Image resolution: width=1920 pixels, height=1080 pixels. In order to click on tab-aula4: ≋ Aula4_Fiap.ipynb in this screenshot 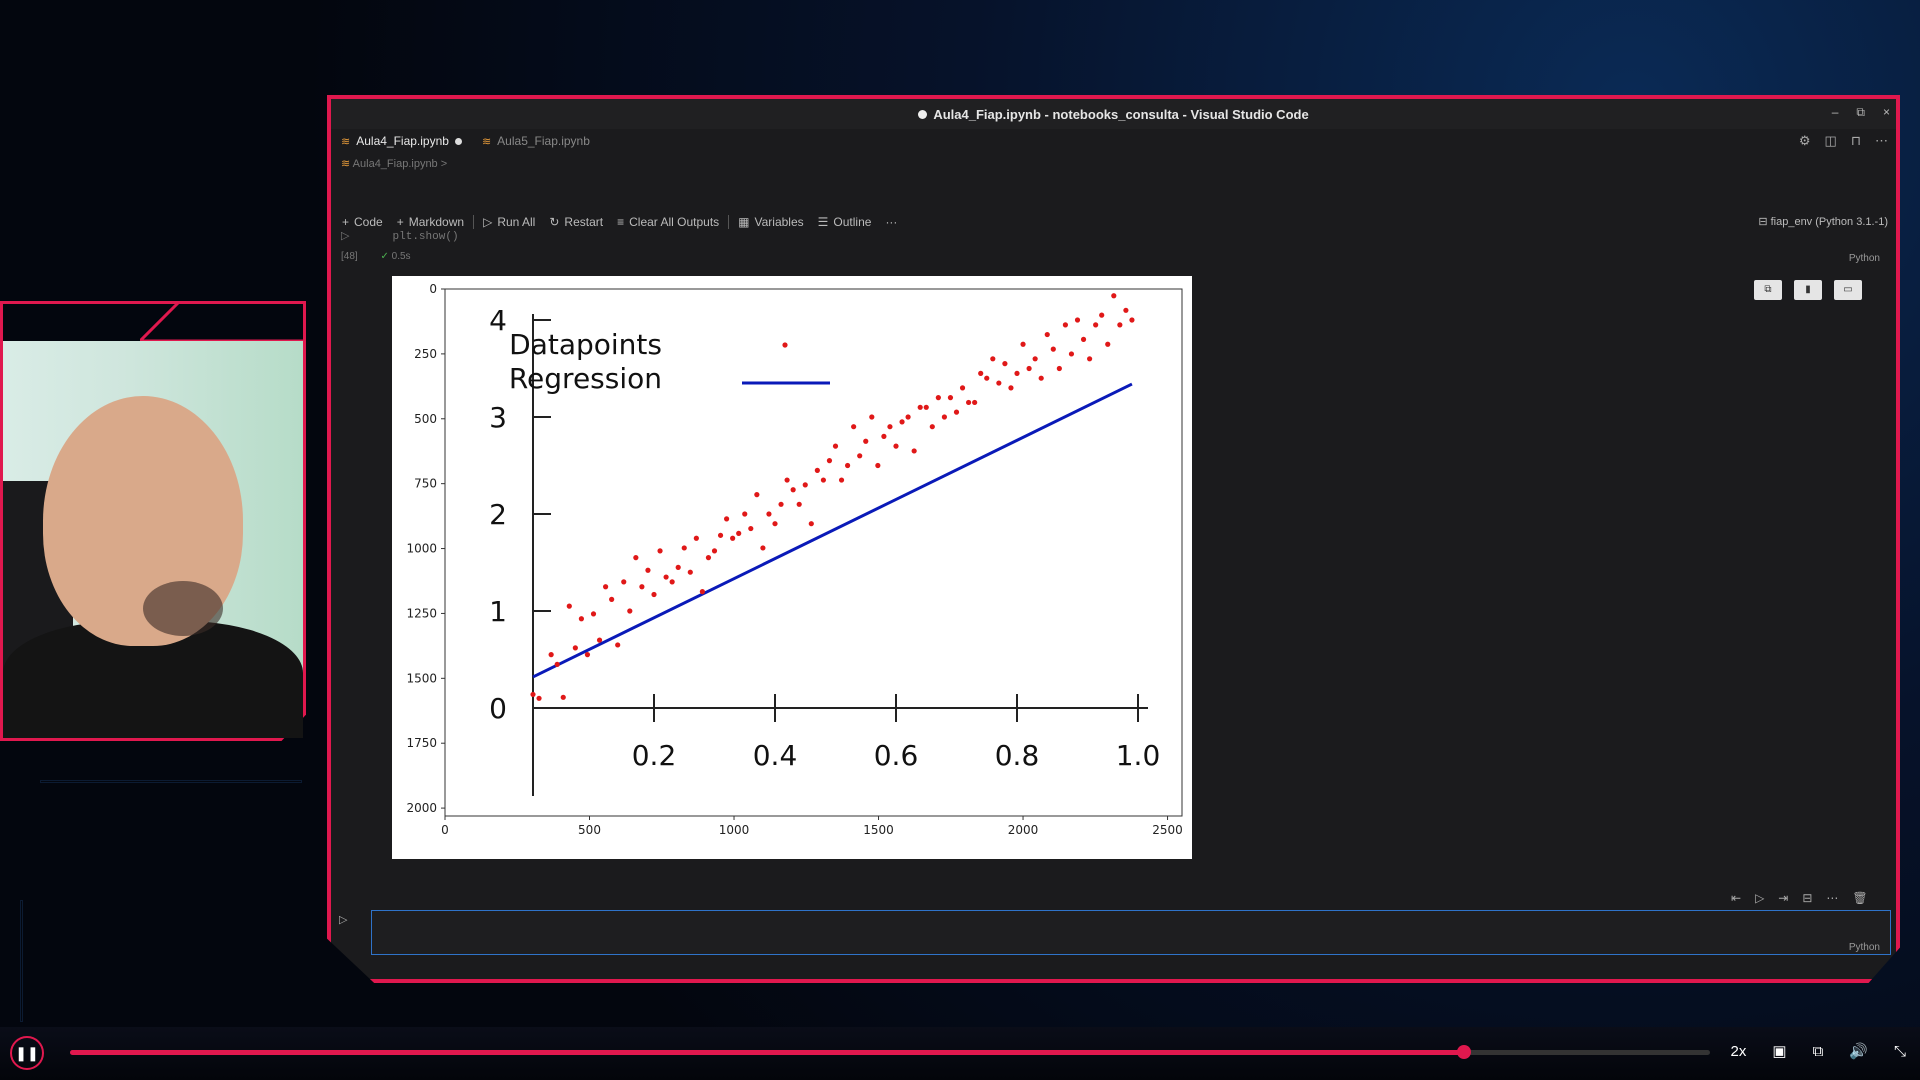, I will do `click(401, 141)`.